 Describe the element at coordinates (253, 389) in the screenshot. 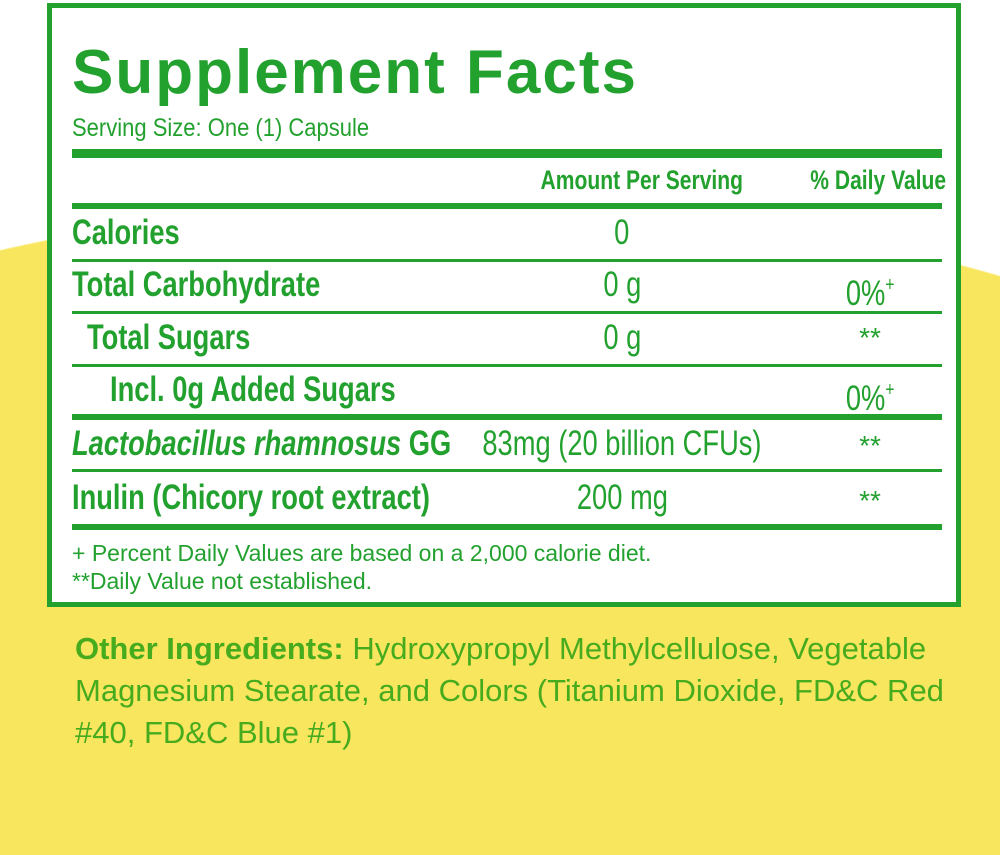

I see `row-label-added-sugars: Incl. 0g Added Sugars` at that location.